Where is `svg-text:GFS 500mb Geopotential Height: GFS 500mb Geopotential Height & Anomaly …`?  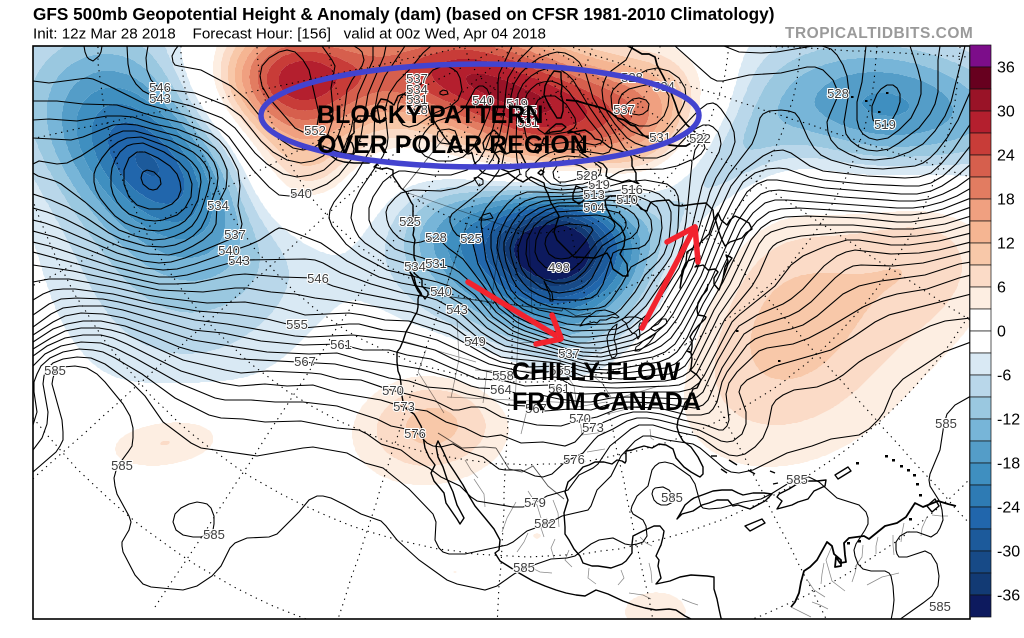
svg-text:GFS 500mb Geopotential Height: GFS 500mb Geopotential Height & Anomaly … is located at coordinates (403, 14).